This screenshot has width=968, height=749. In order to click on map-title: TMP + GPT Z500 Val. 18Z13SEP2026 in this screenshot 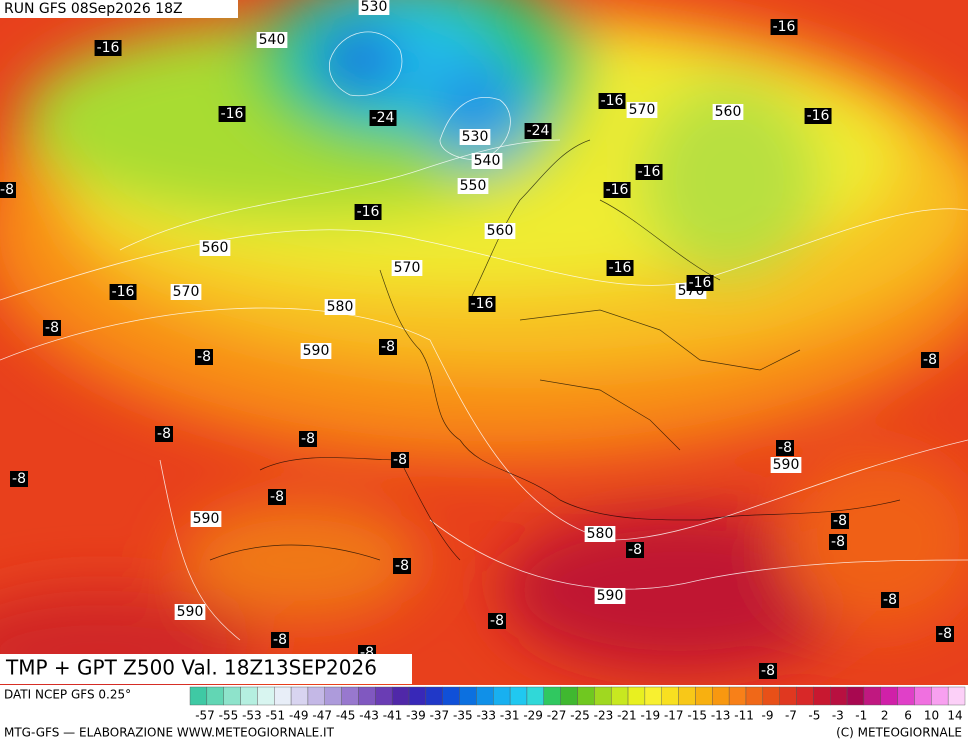, I will do `click(191, 668)`.